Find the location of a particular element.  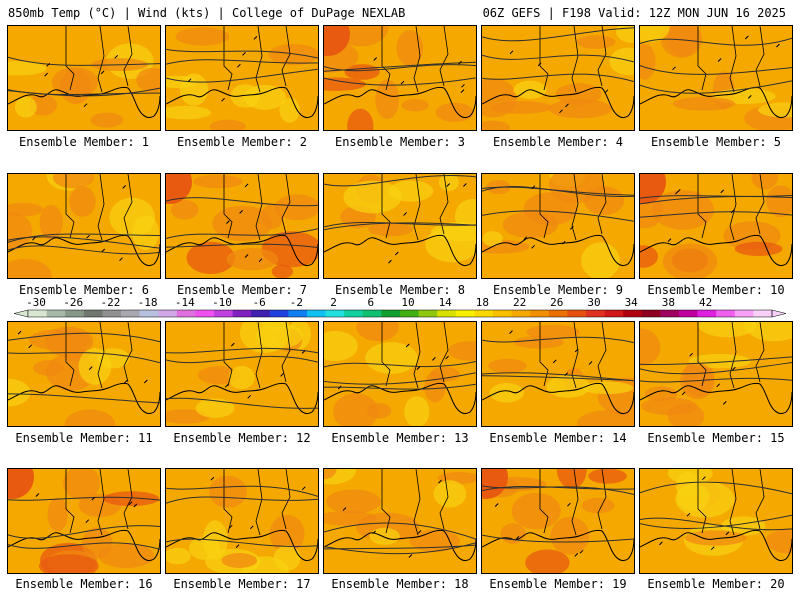

colorbar-tick-label: 22 is located at coordinates (519, 302).